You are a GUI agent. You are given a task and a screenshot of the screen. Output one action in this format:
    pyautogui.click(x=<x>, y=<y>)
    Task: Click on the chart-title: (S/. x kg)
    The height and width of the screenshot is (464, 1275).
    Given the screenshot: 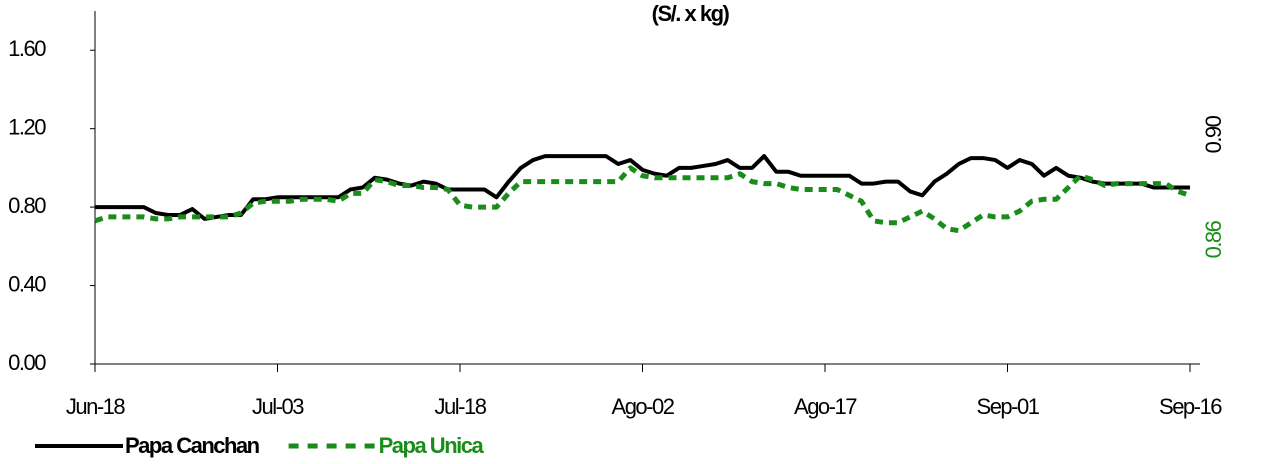 What is the action you would take?
    pyautogui.click(x=691, y=13)
    